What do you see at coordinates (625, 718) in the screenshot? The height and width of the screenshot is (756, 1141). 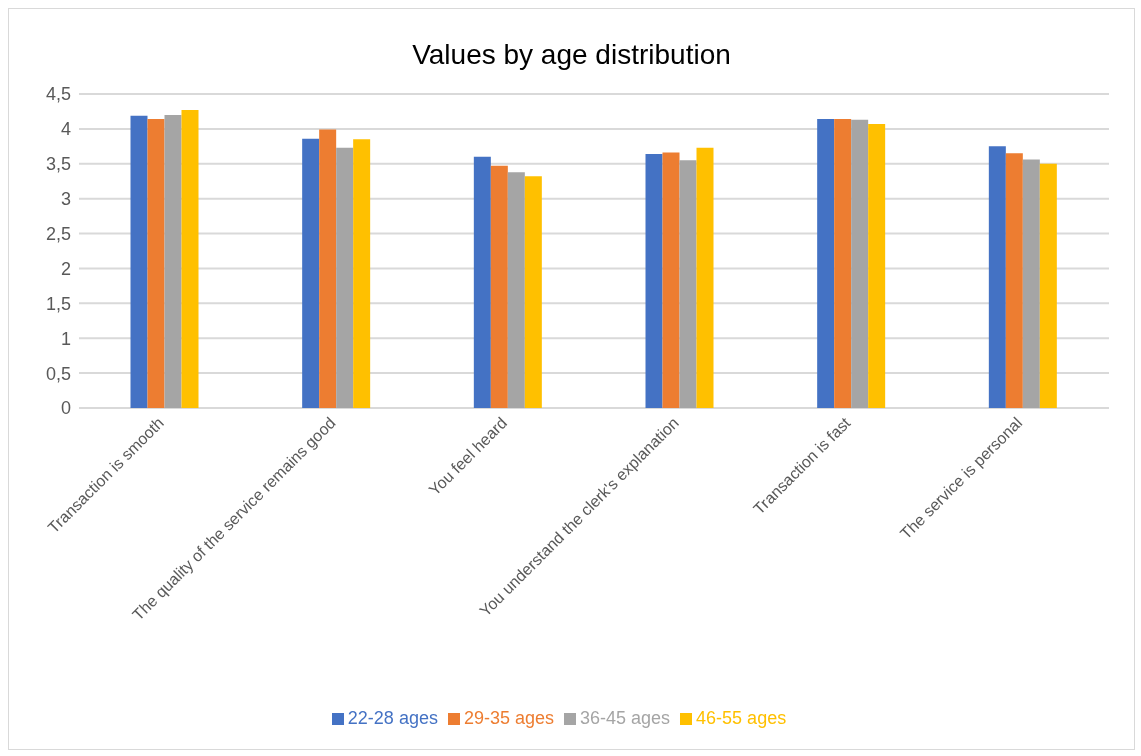 I see `legend-label: 36-45 ages` at bounding box center [625, 718].